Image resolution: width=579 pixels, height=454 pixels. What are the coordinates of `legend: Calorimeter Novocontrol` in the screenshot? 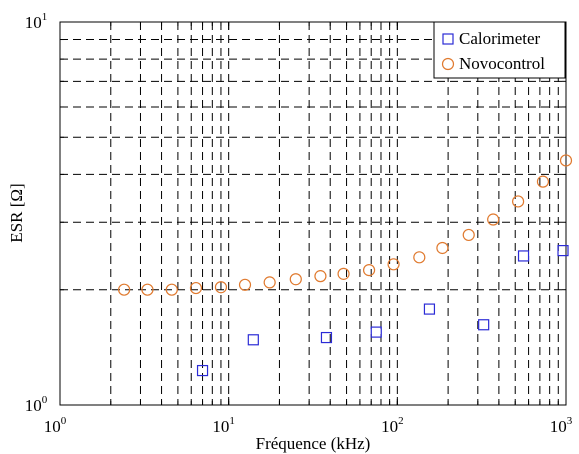 It's located at (499, 50).